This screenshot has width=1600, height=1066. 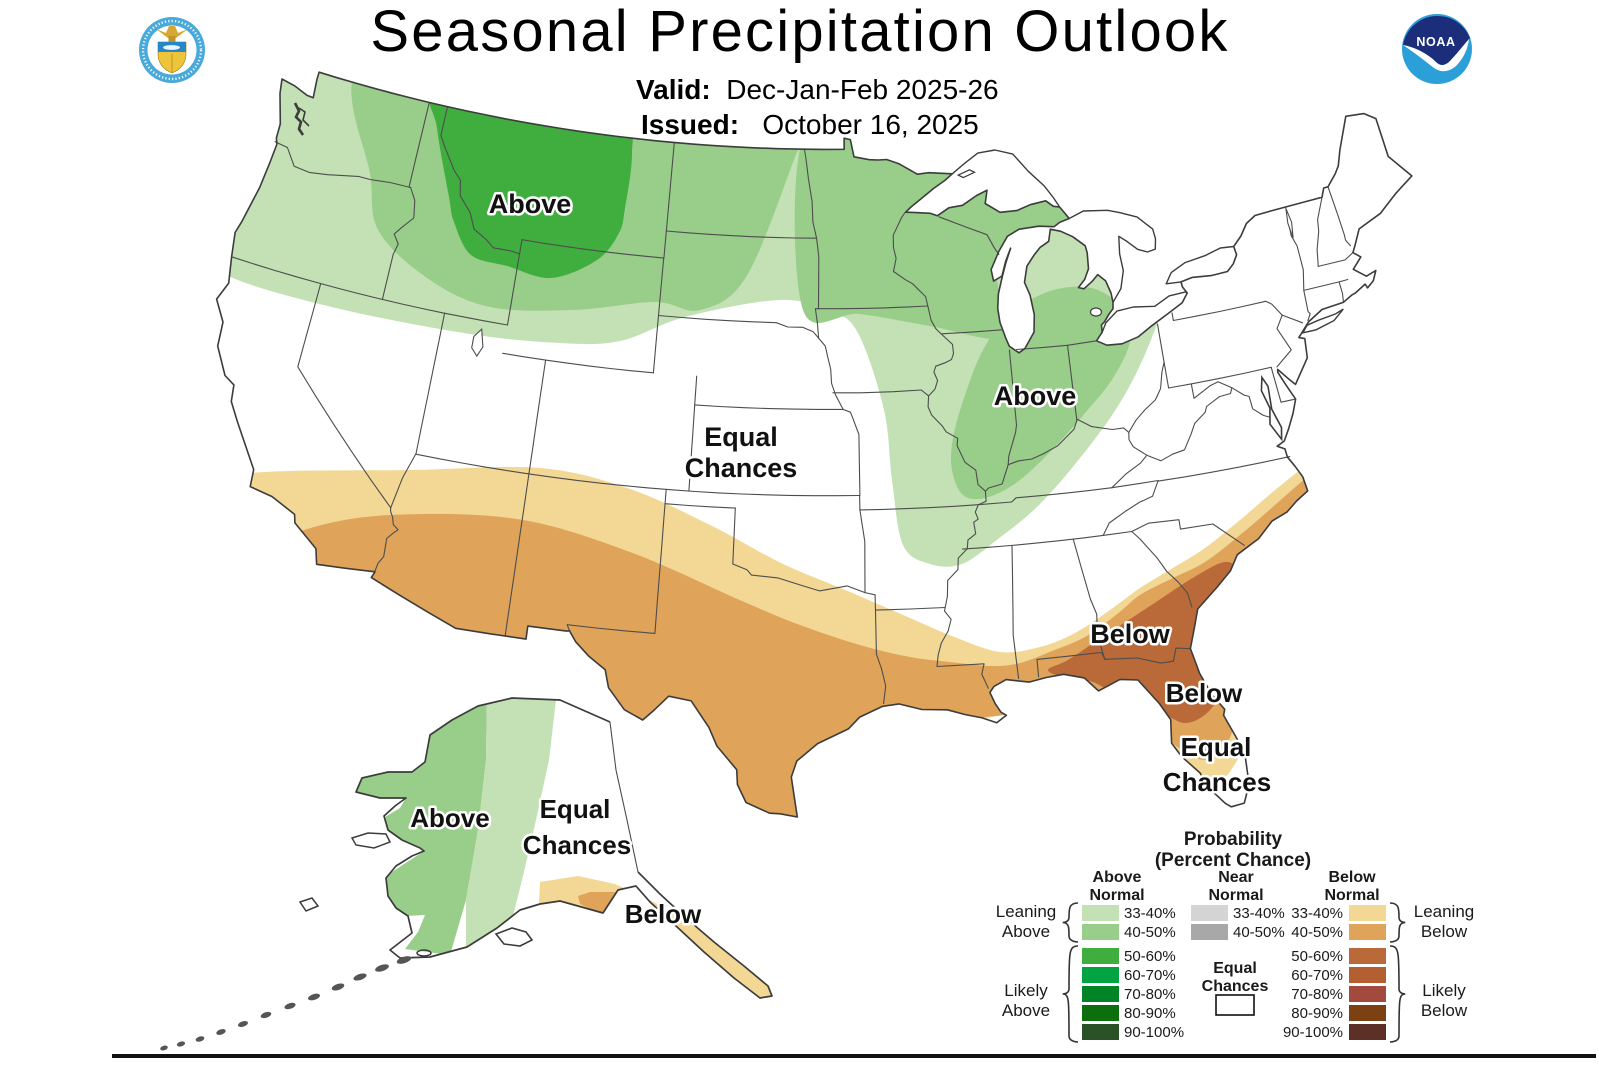 I want to click on svg-text: NOAA, so click(x=1435, y=42).